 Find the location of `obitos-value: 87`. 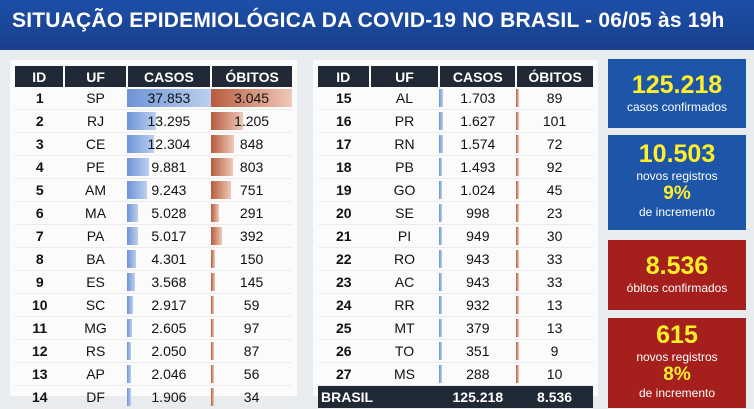

obitos-value: 87 is located at coordinates (251, 351).